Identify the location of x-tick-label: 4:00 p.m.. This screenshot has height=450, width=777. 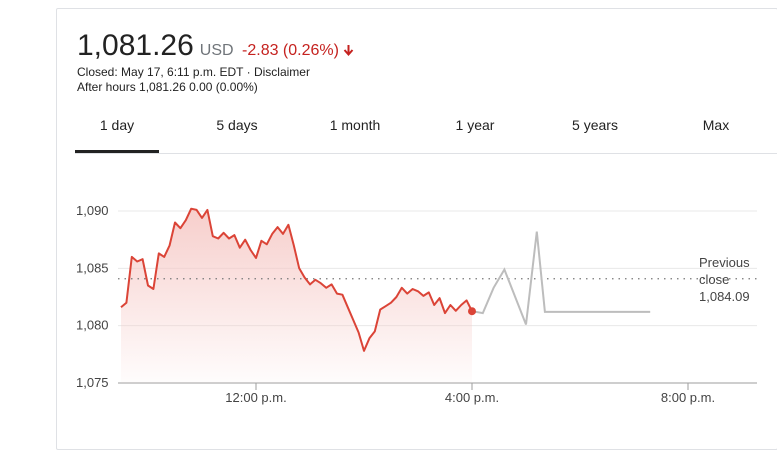
(472, 397).